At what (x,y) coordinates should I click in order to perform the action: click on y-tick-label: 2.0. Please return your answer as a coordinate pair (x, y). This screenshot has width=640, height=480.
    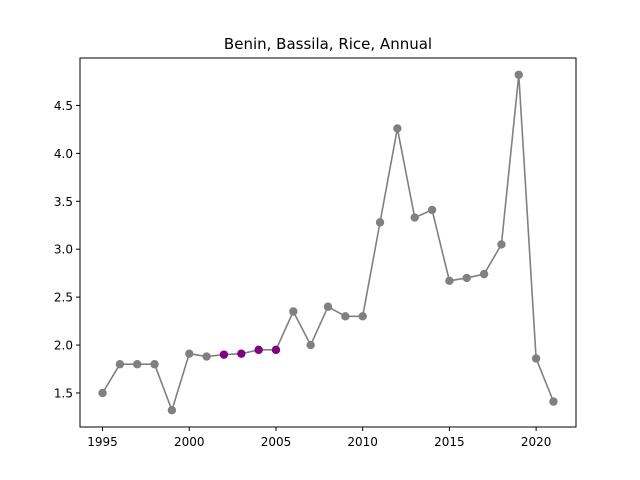
    Looking at the image, I should click on (63, 346).